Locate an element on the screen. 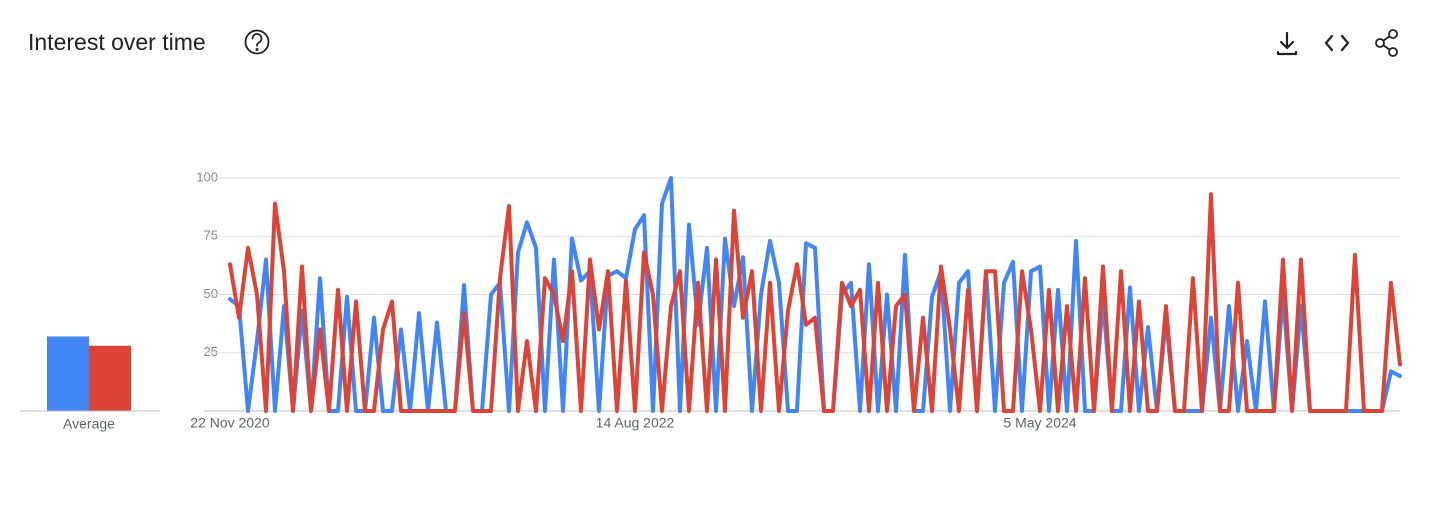 Image resolution: width=1431 pixels, height=514 pixels. download-button is located at coordinates (1287, 43).